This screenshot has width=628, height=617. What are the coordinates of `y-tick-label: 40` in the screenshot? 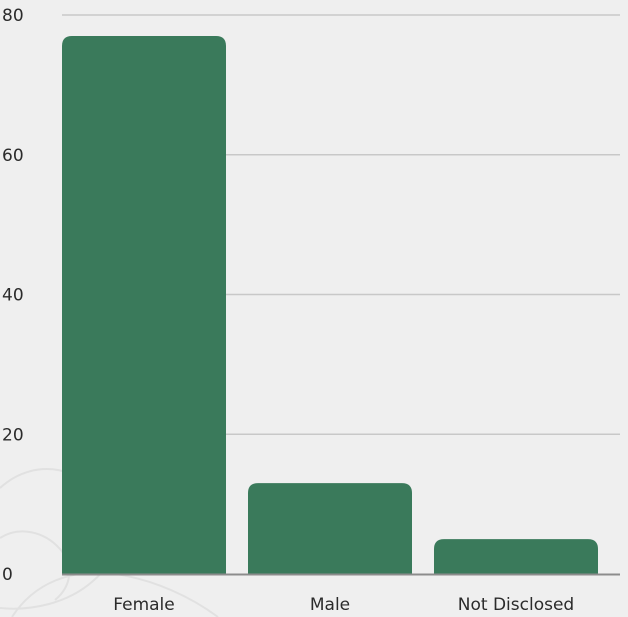 It's located at (13, 296).